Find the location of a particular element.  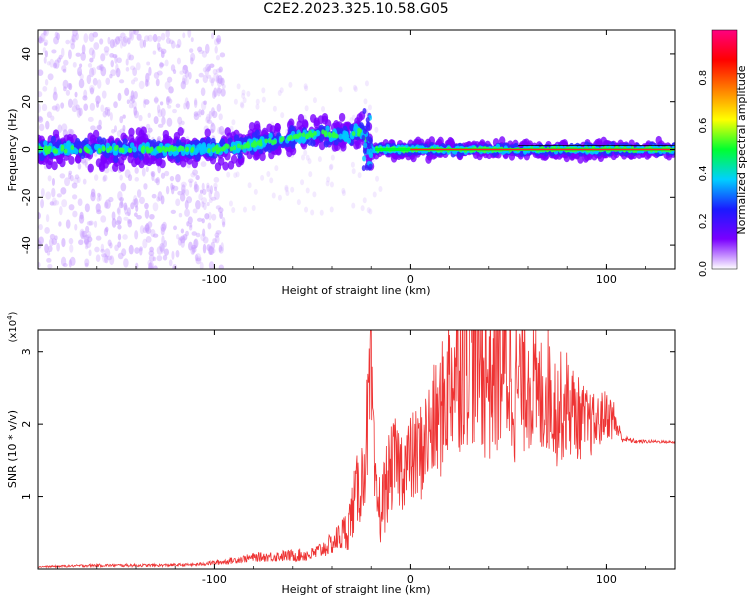

page-title: C2E2.2023.325.10.58.G05 is located at coordinates (356, 9).